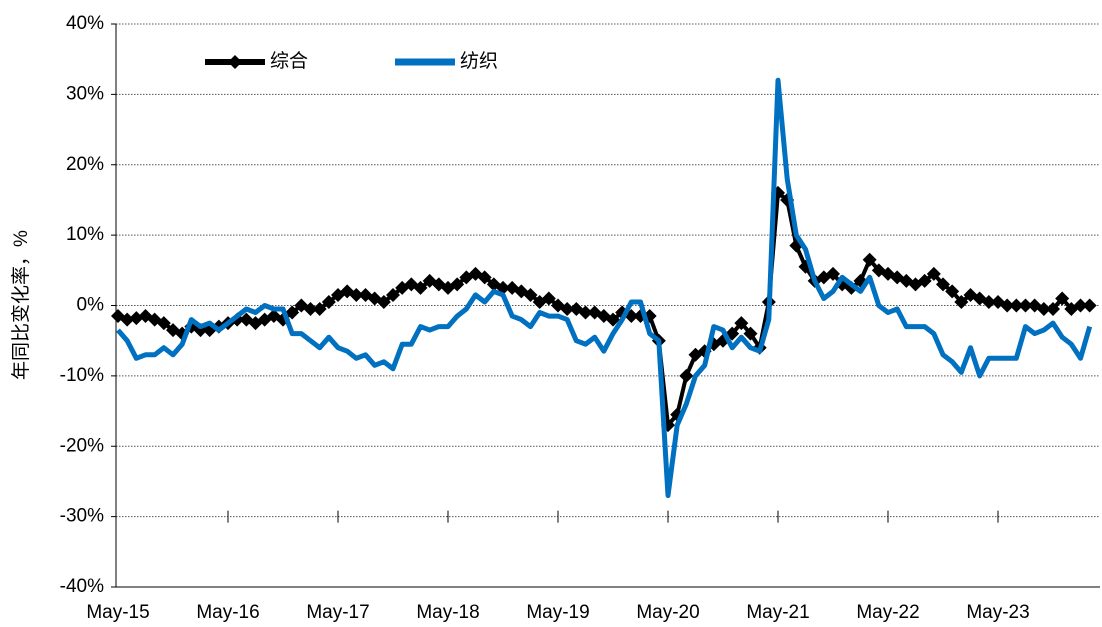 This screenshot has height=627, width=1102. Describe the element at coordinates (667, 612) in the screenshot. I see `x-tick-label: May-20` at that location.